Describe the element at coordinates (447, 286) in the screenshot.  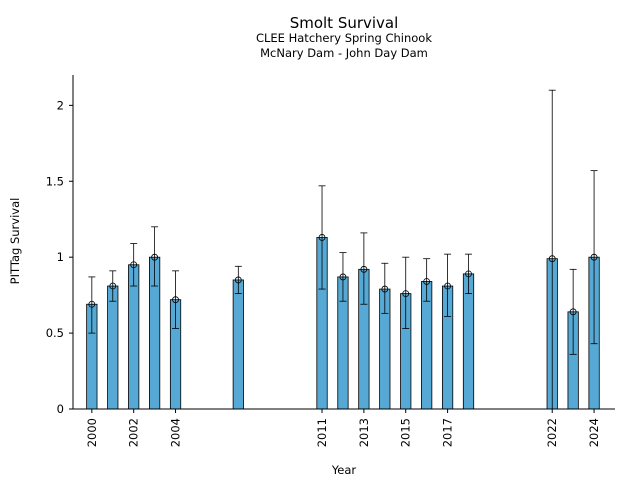
I see `point-marker-2017` at that location.